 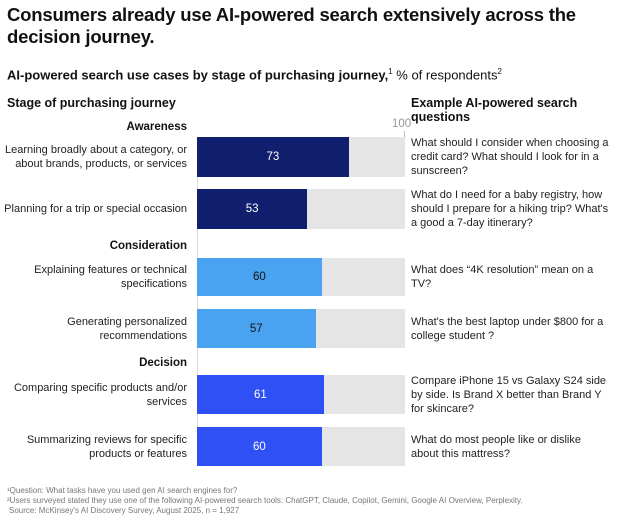 I want to click on axis-tick, so click(x=404, y=134).